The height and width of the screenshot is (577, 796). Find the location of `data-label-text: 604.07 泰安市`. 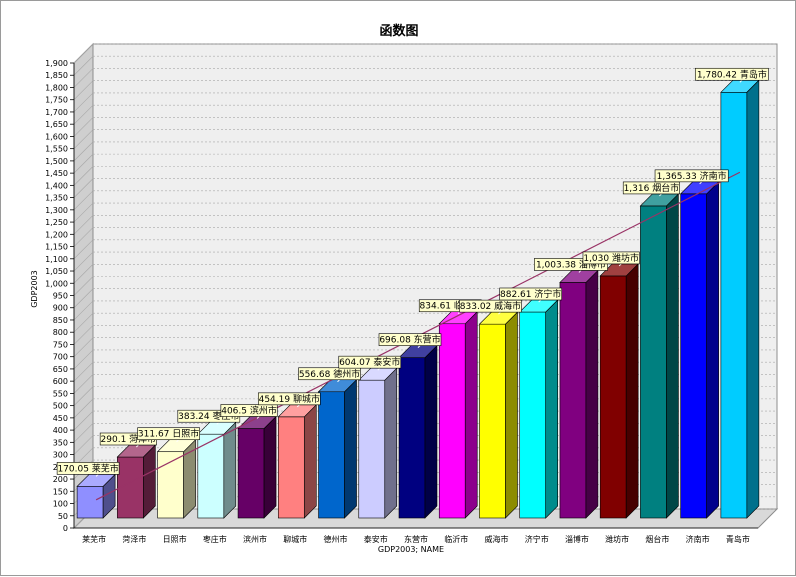

data-label-text: 604.07 泰安市 is located at coordinates (369, 362).